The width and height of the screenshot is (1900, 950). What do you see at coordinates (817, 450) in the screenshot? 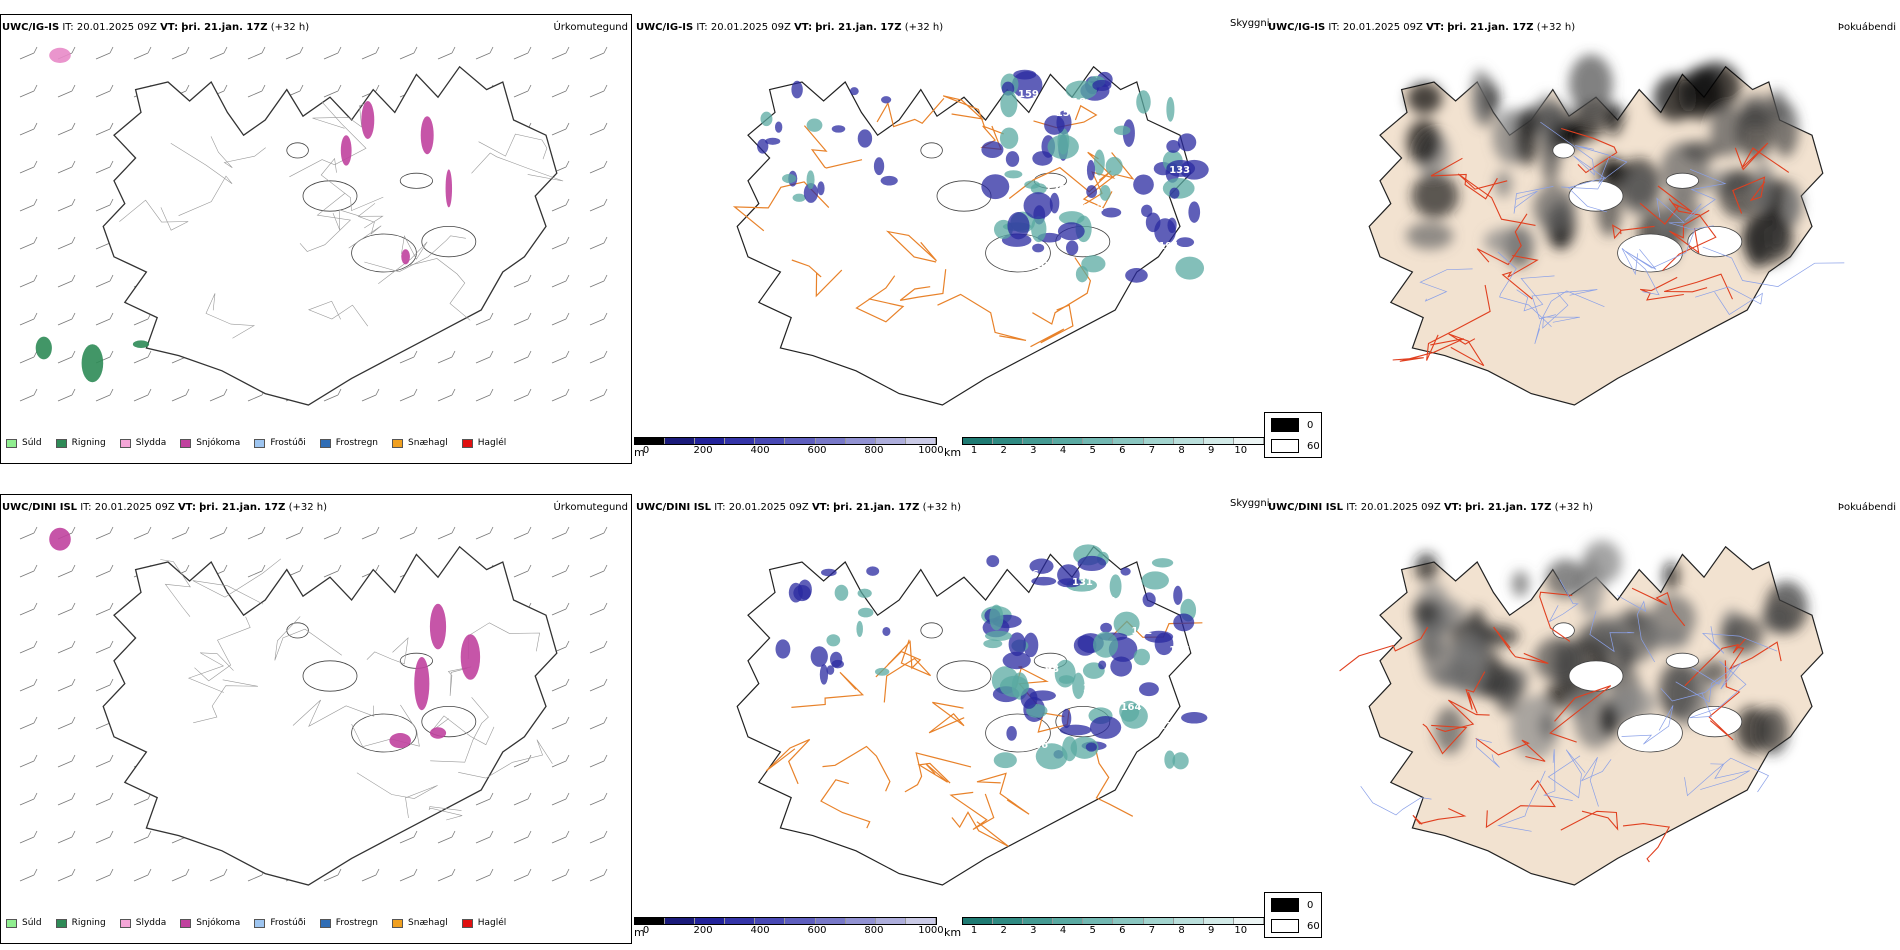
I see `colorbar-tick-label: 600` at bounding box center [817, 450].